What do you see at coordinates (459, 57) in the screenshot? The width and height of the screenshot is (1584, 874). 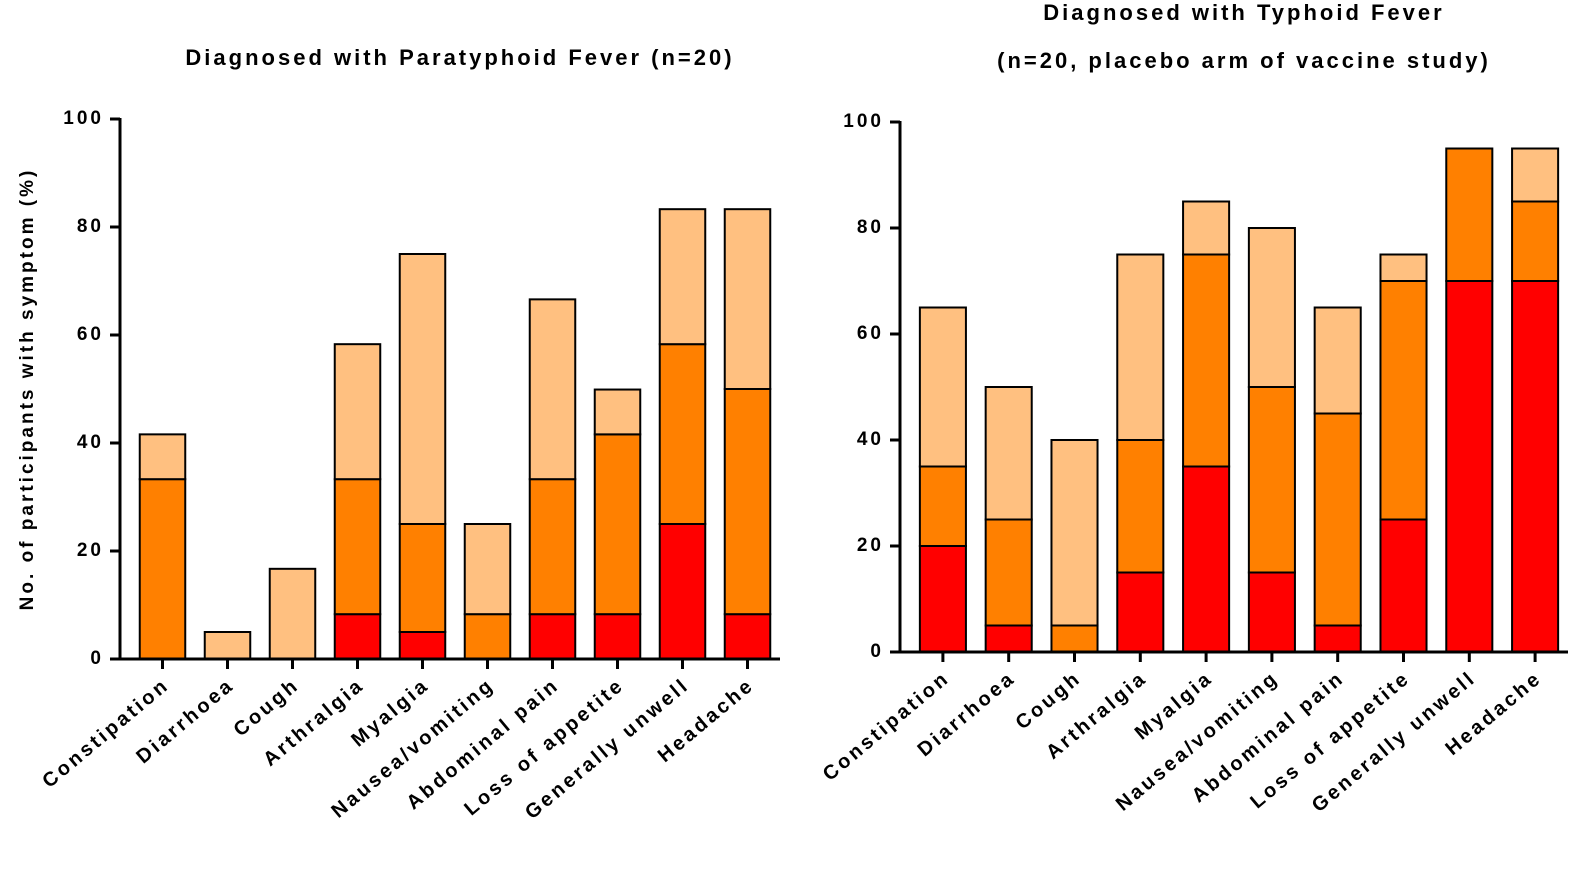 I see `chart-title: Diagnosed with Paratyphoid Fever (n=20)` at bounding box center [459, 57].